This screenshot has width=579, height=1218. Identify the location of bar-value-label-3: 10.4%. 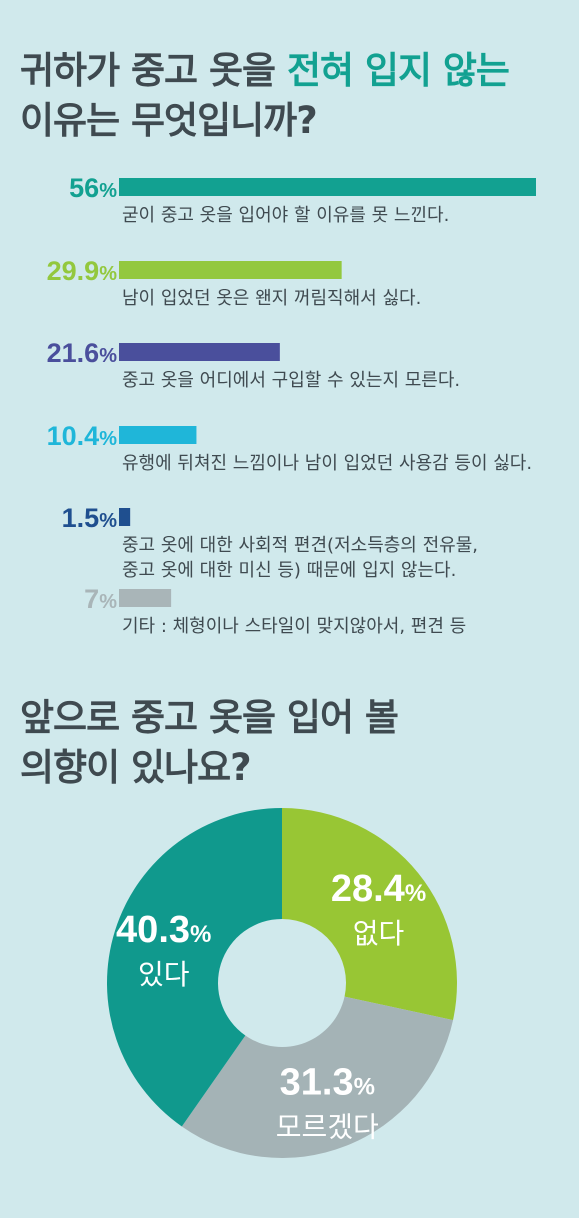
(82, 436).